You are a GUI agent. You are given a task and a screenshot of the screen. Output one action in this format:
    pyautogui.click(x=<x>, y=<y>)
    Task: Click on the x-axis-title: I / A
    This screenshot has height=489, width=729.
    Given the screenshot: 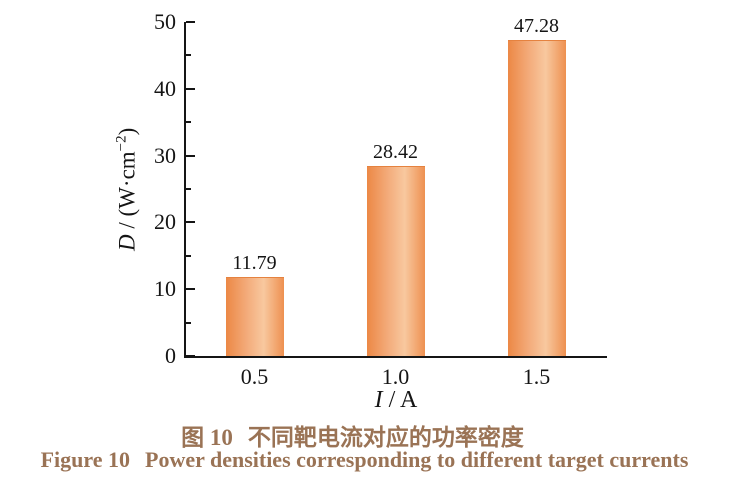 What is the action you would take?
    pyautogui.click(x=396, y=400)
    